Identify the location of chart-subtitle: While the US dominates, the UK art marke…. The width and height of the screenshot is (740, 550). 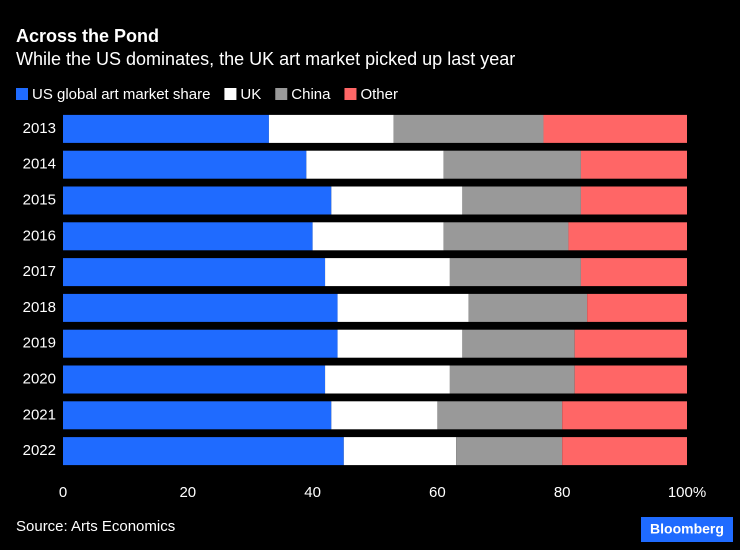
(265, 59).